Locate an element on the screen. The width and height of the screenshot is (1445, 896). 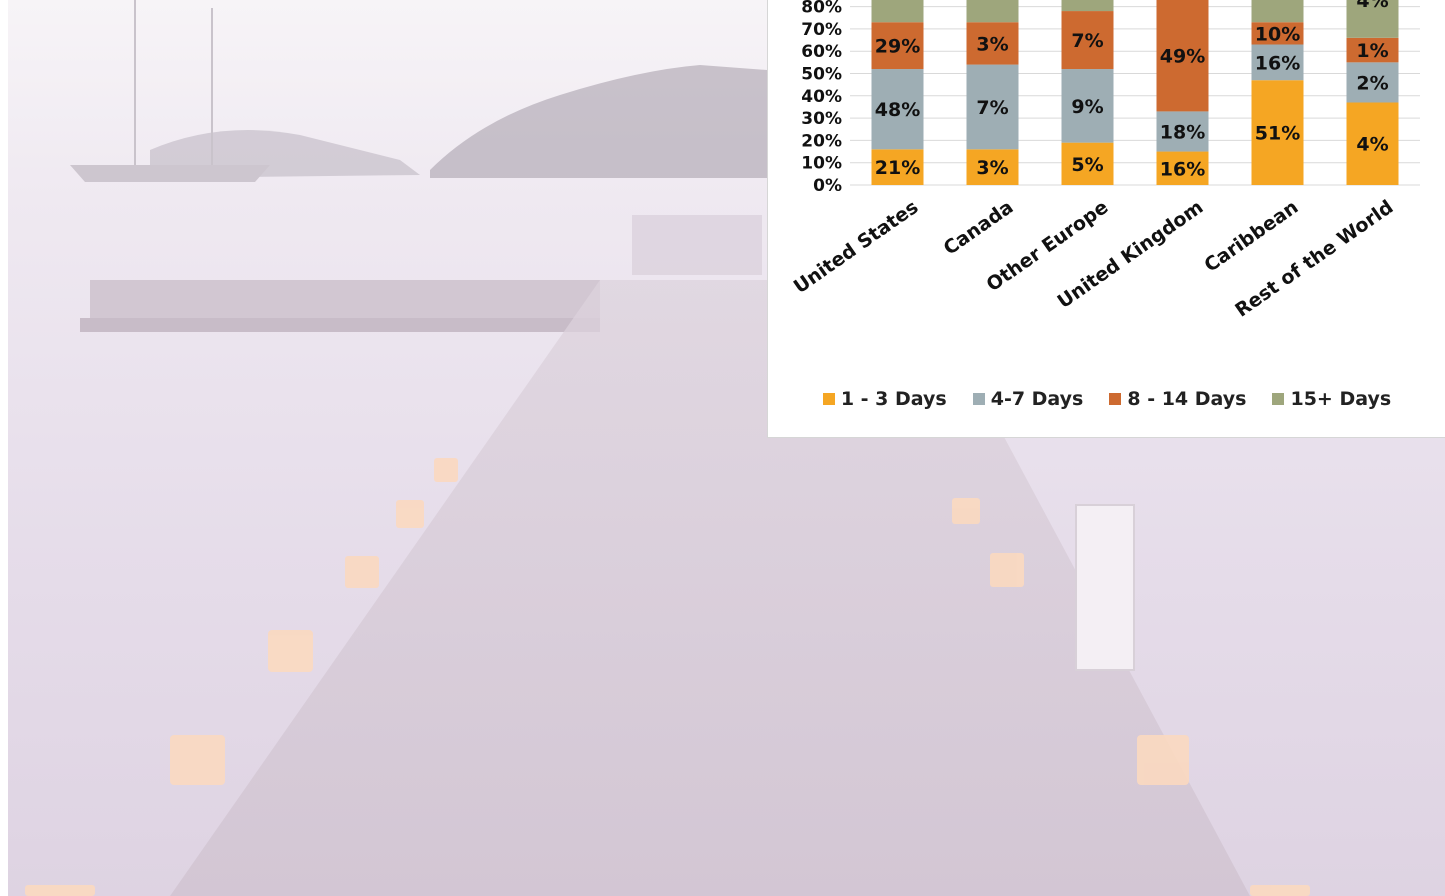
legend-label: 8 - 14 Days is located at coordinates (1187, 399).